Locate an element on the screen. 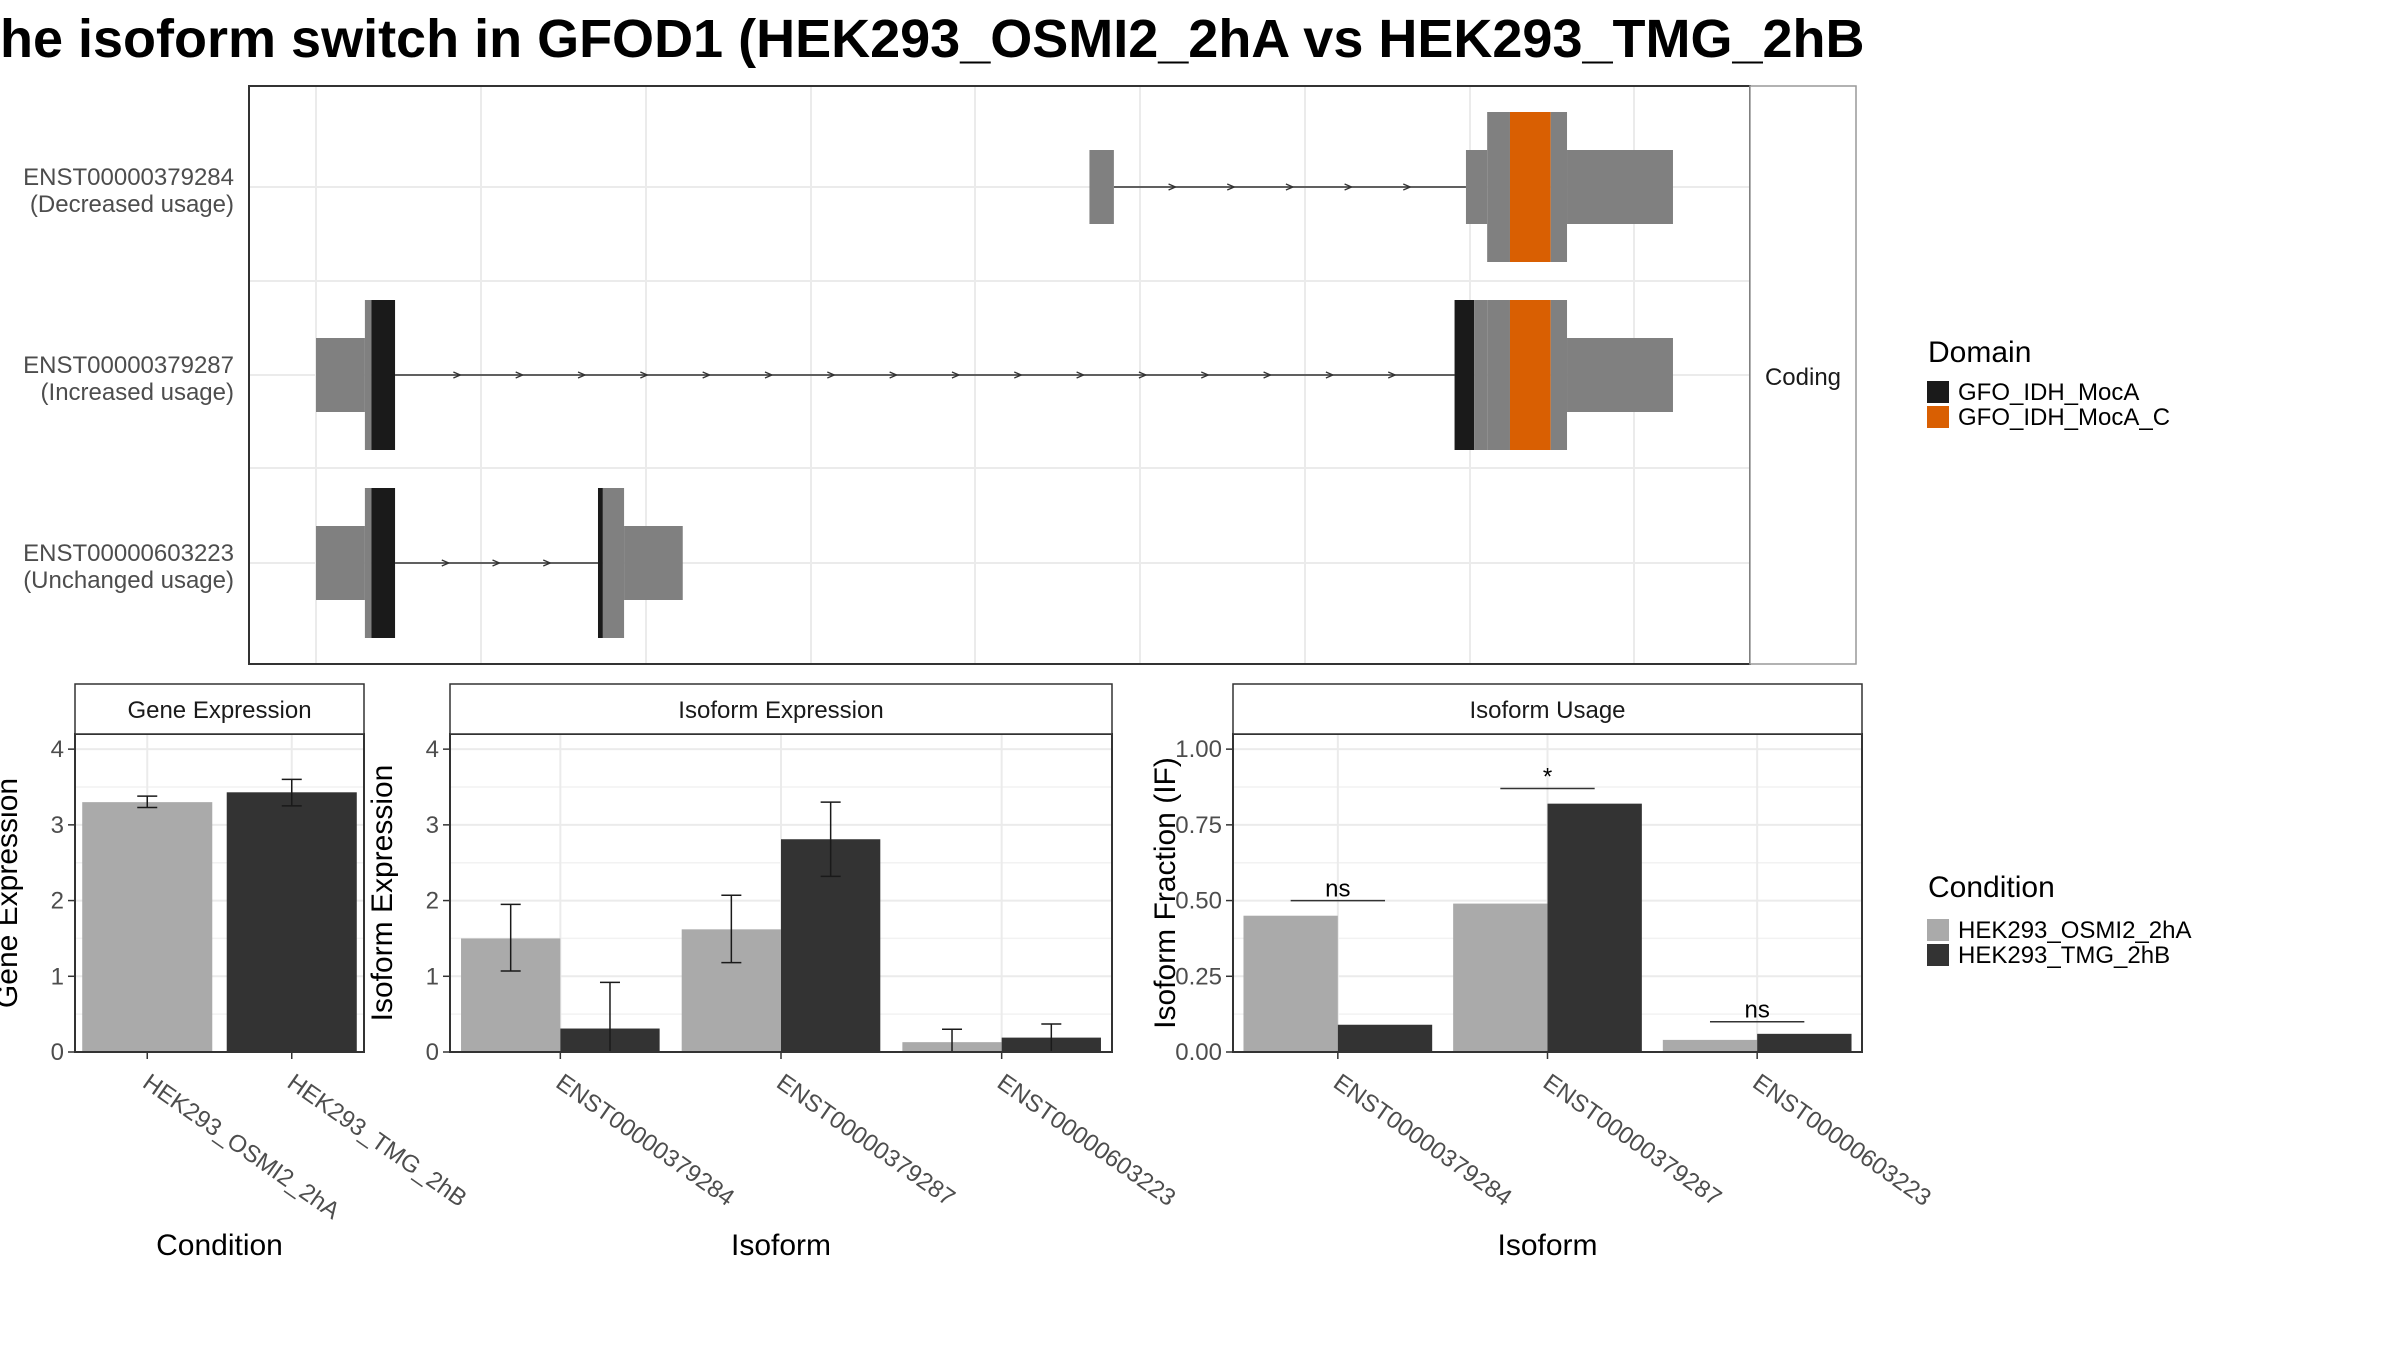  y-axis-label: Gene Expression is located at coordinates (12, 893).